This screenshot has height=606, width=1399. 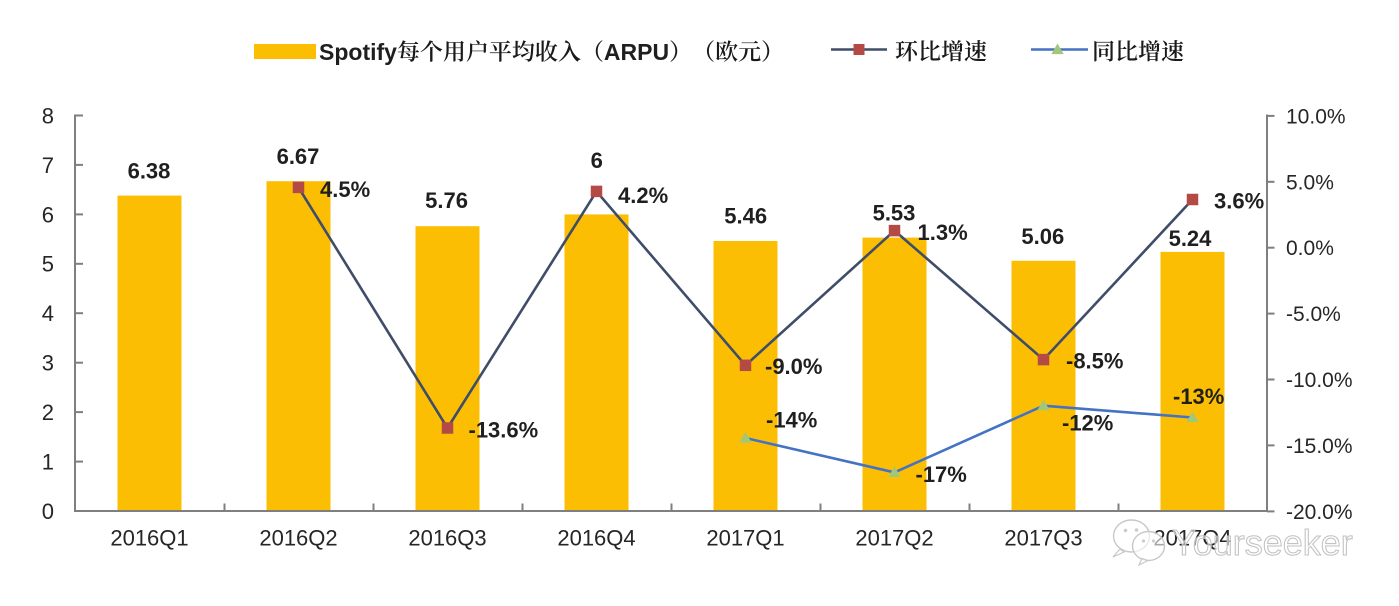 I want to click on svg-text: 2016Q1, so click(x=149, y=537).